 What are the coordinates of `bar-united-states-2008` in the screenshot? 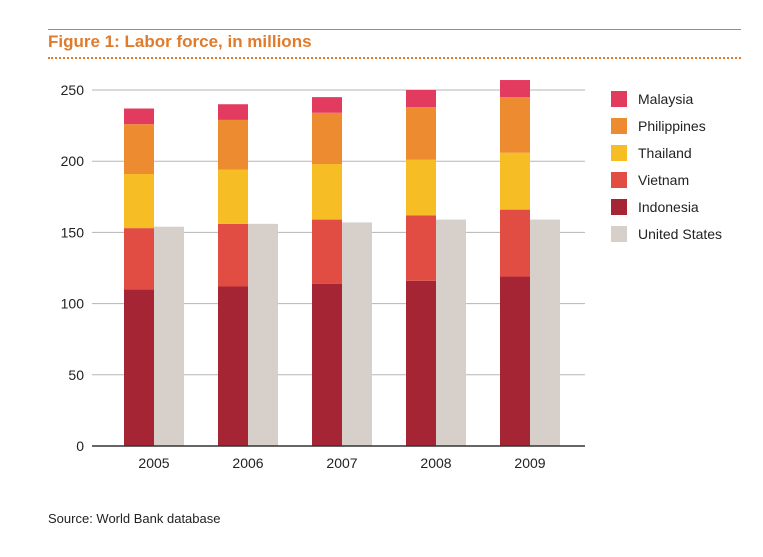 It's located at (451, 332).